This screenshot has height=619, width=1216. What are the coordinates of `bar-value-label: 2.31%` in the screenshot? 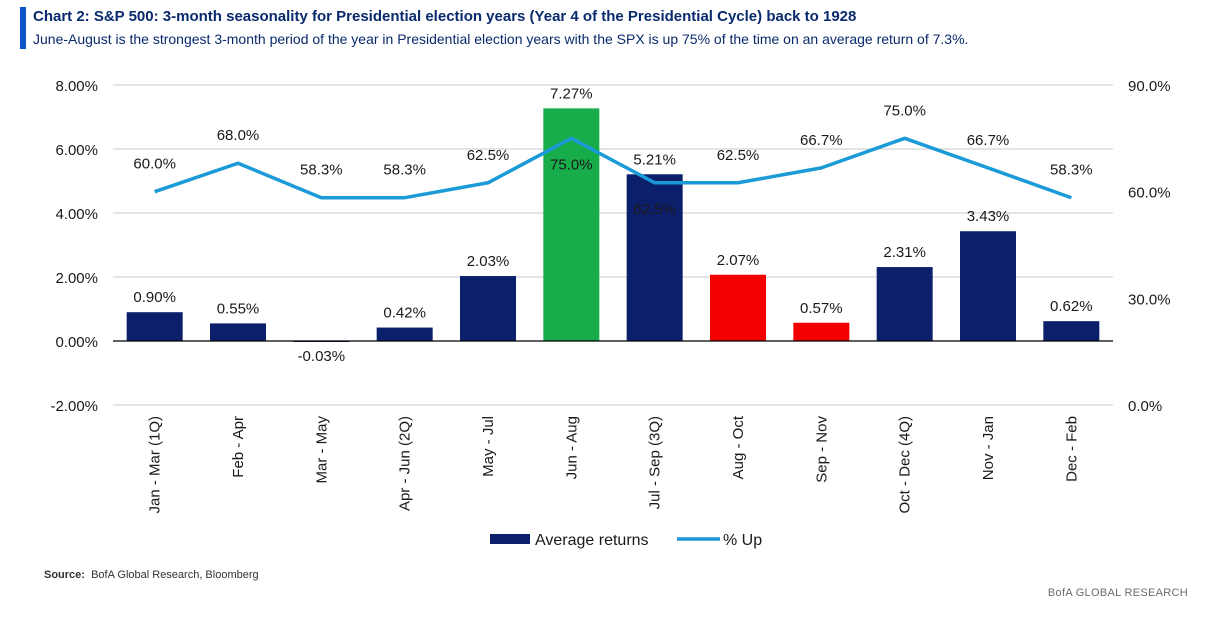 It's located at (904, 252).